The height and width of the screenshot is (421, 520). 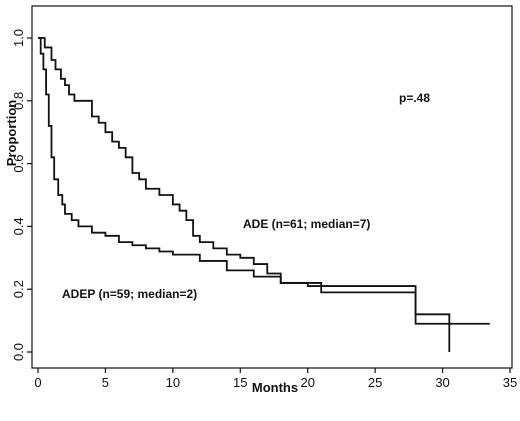 I want to click on x-tick-label: 35, so click(x=510, y=382).